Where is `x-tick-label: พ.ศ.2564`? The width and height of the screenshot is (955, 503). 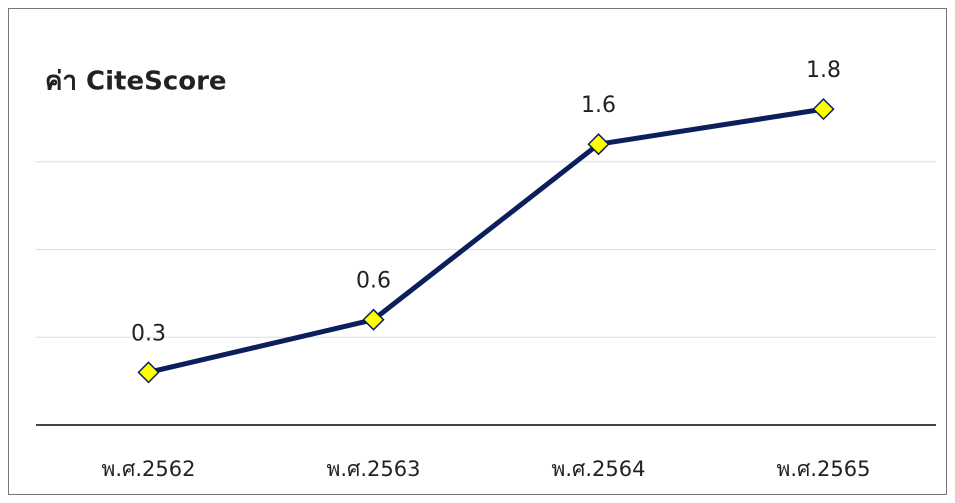 x-tick-label: พ.ศ.2564 is located at coordinates (599, 469).